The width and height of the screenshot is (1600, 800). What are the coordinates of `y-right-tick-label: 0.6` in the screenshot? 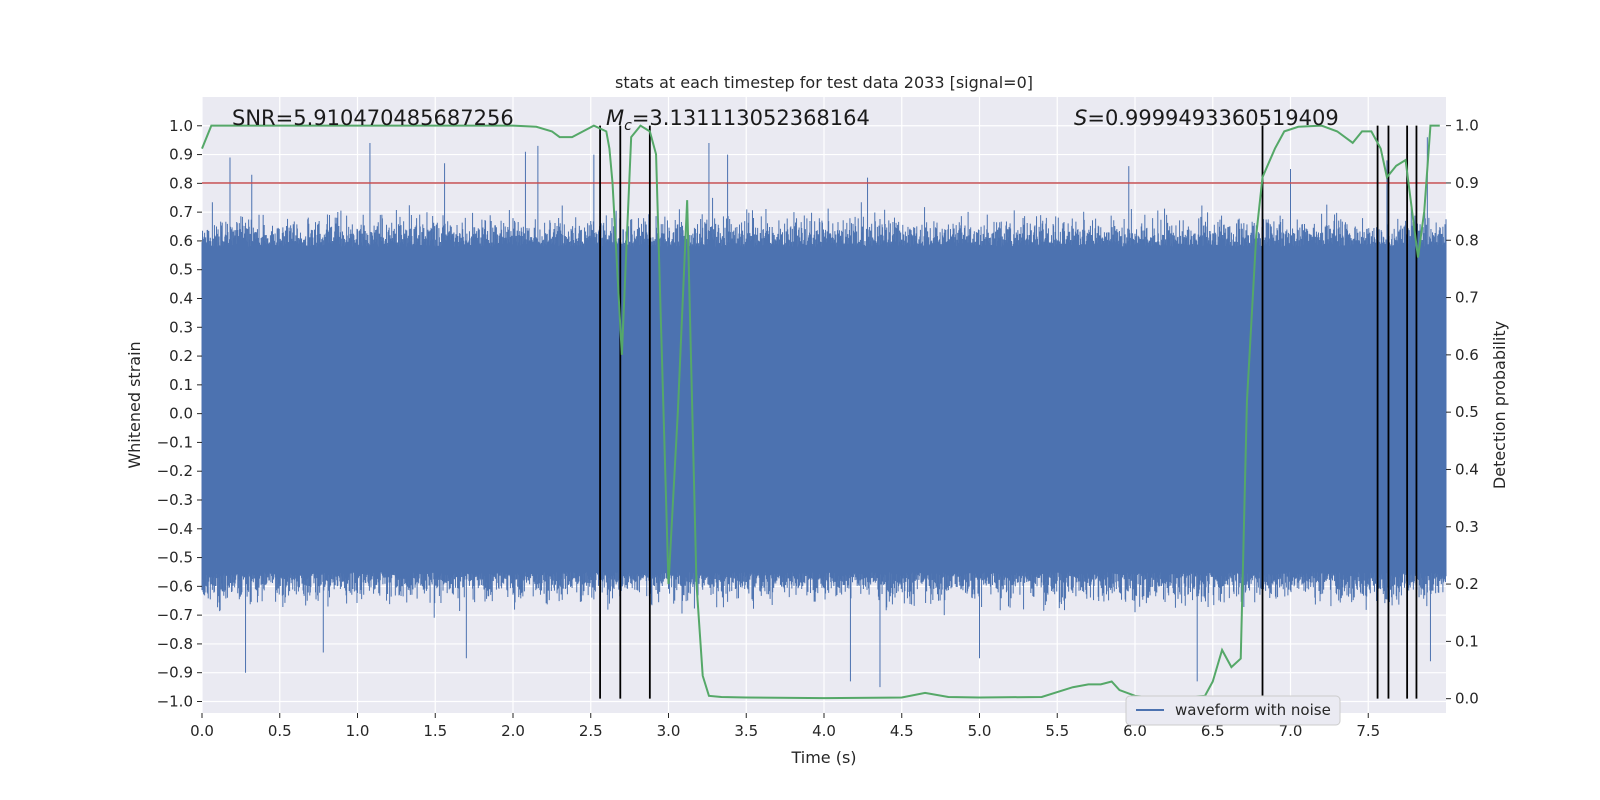 It's located at (1467, 355).